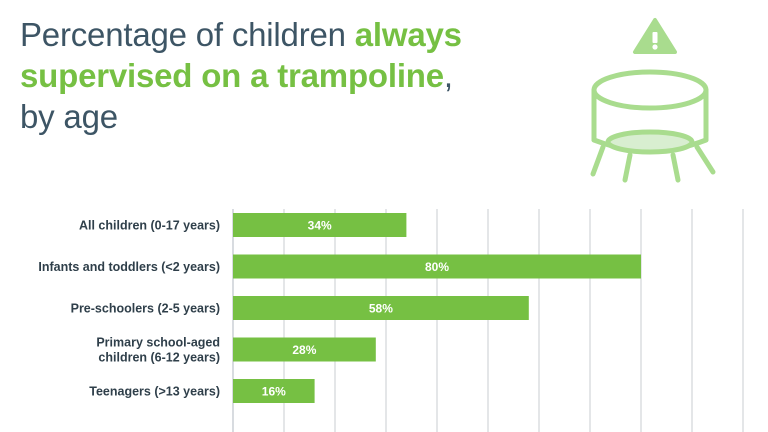 This screenshot has width=768, height=432. I want to click on bar-value-label: 58%, so click(381, 309).